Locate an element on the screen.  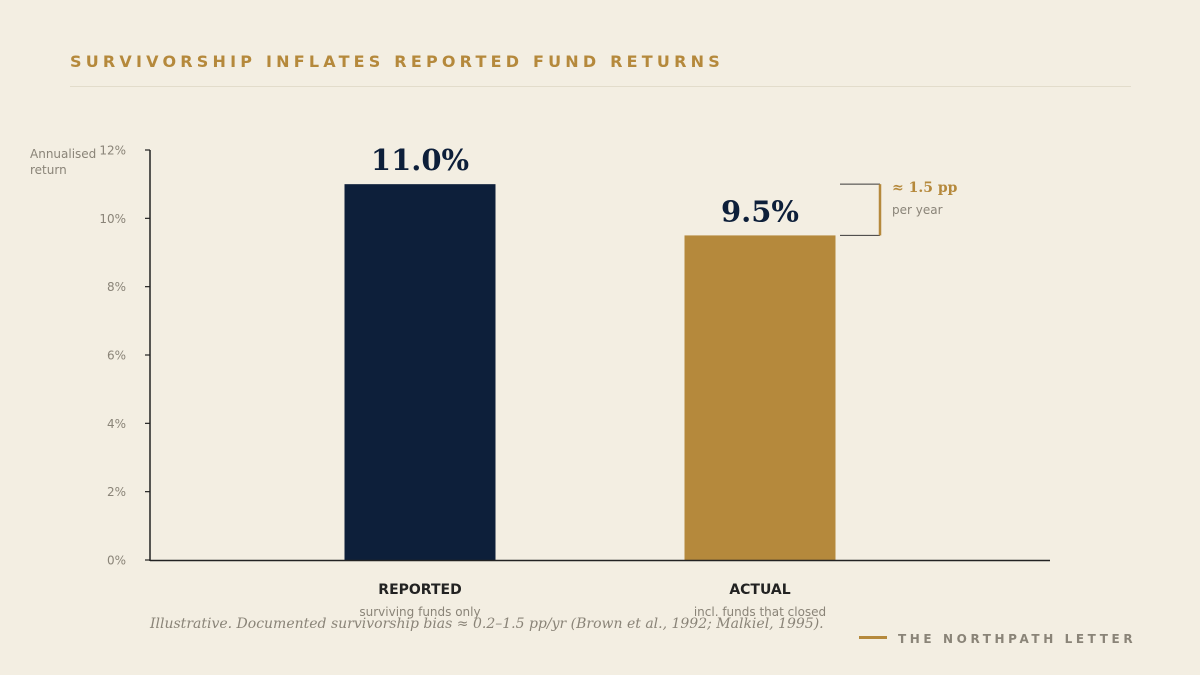
bar-value-label: 9.5% is located at coordinates (760, 211).